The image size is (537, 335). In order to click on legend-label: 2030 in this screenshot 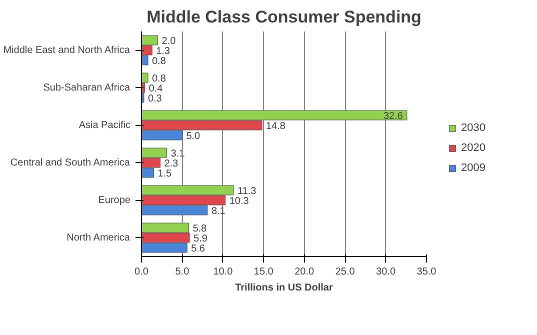, I will do `click(473, 128)`.